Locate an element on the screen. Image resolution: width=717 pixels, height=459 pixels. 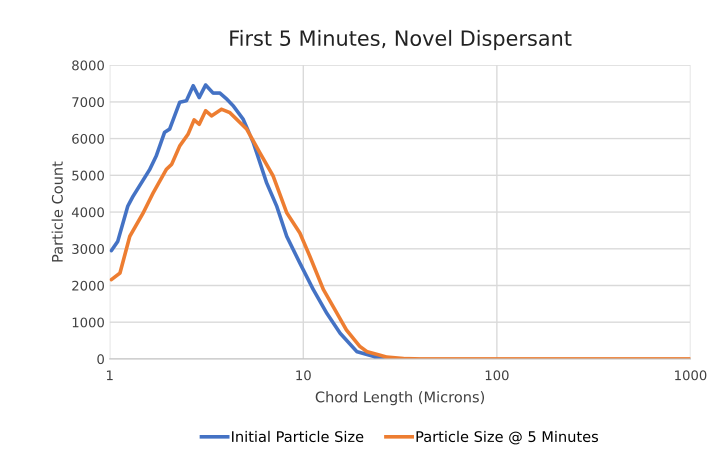
y-tick-label: 2000 is located at coordinates (88, 285).